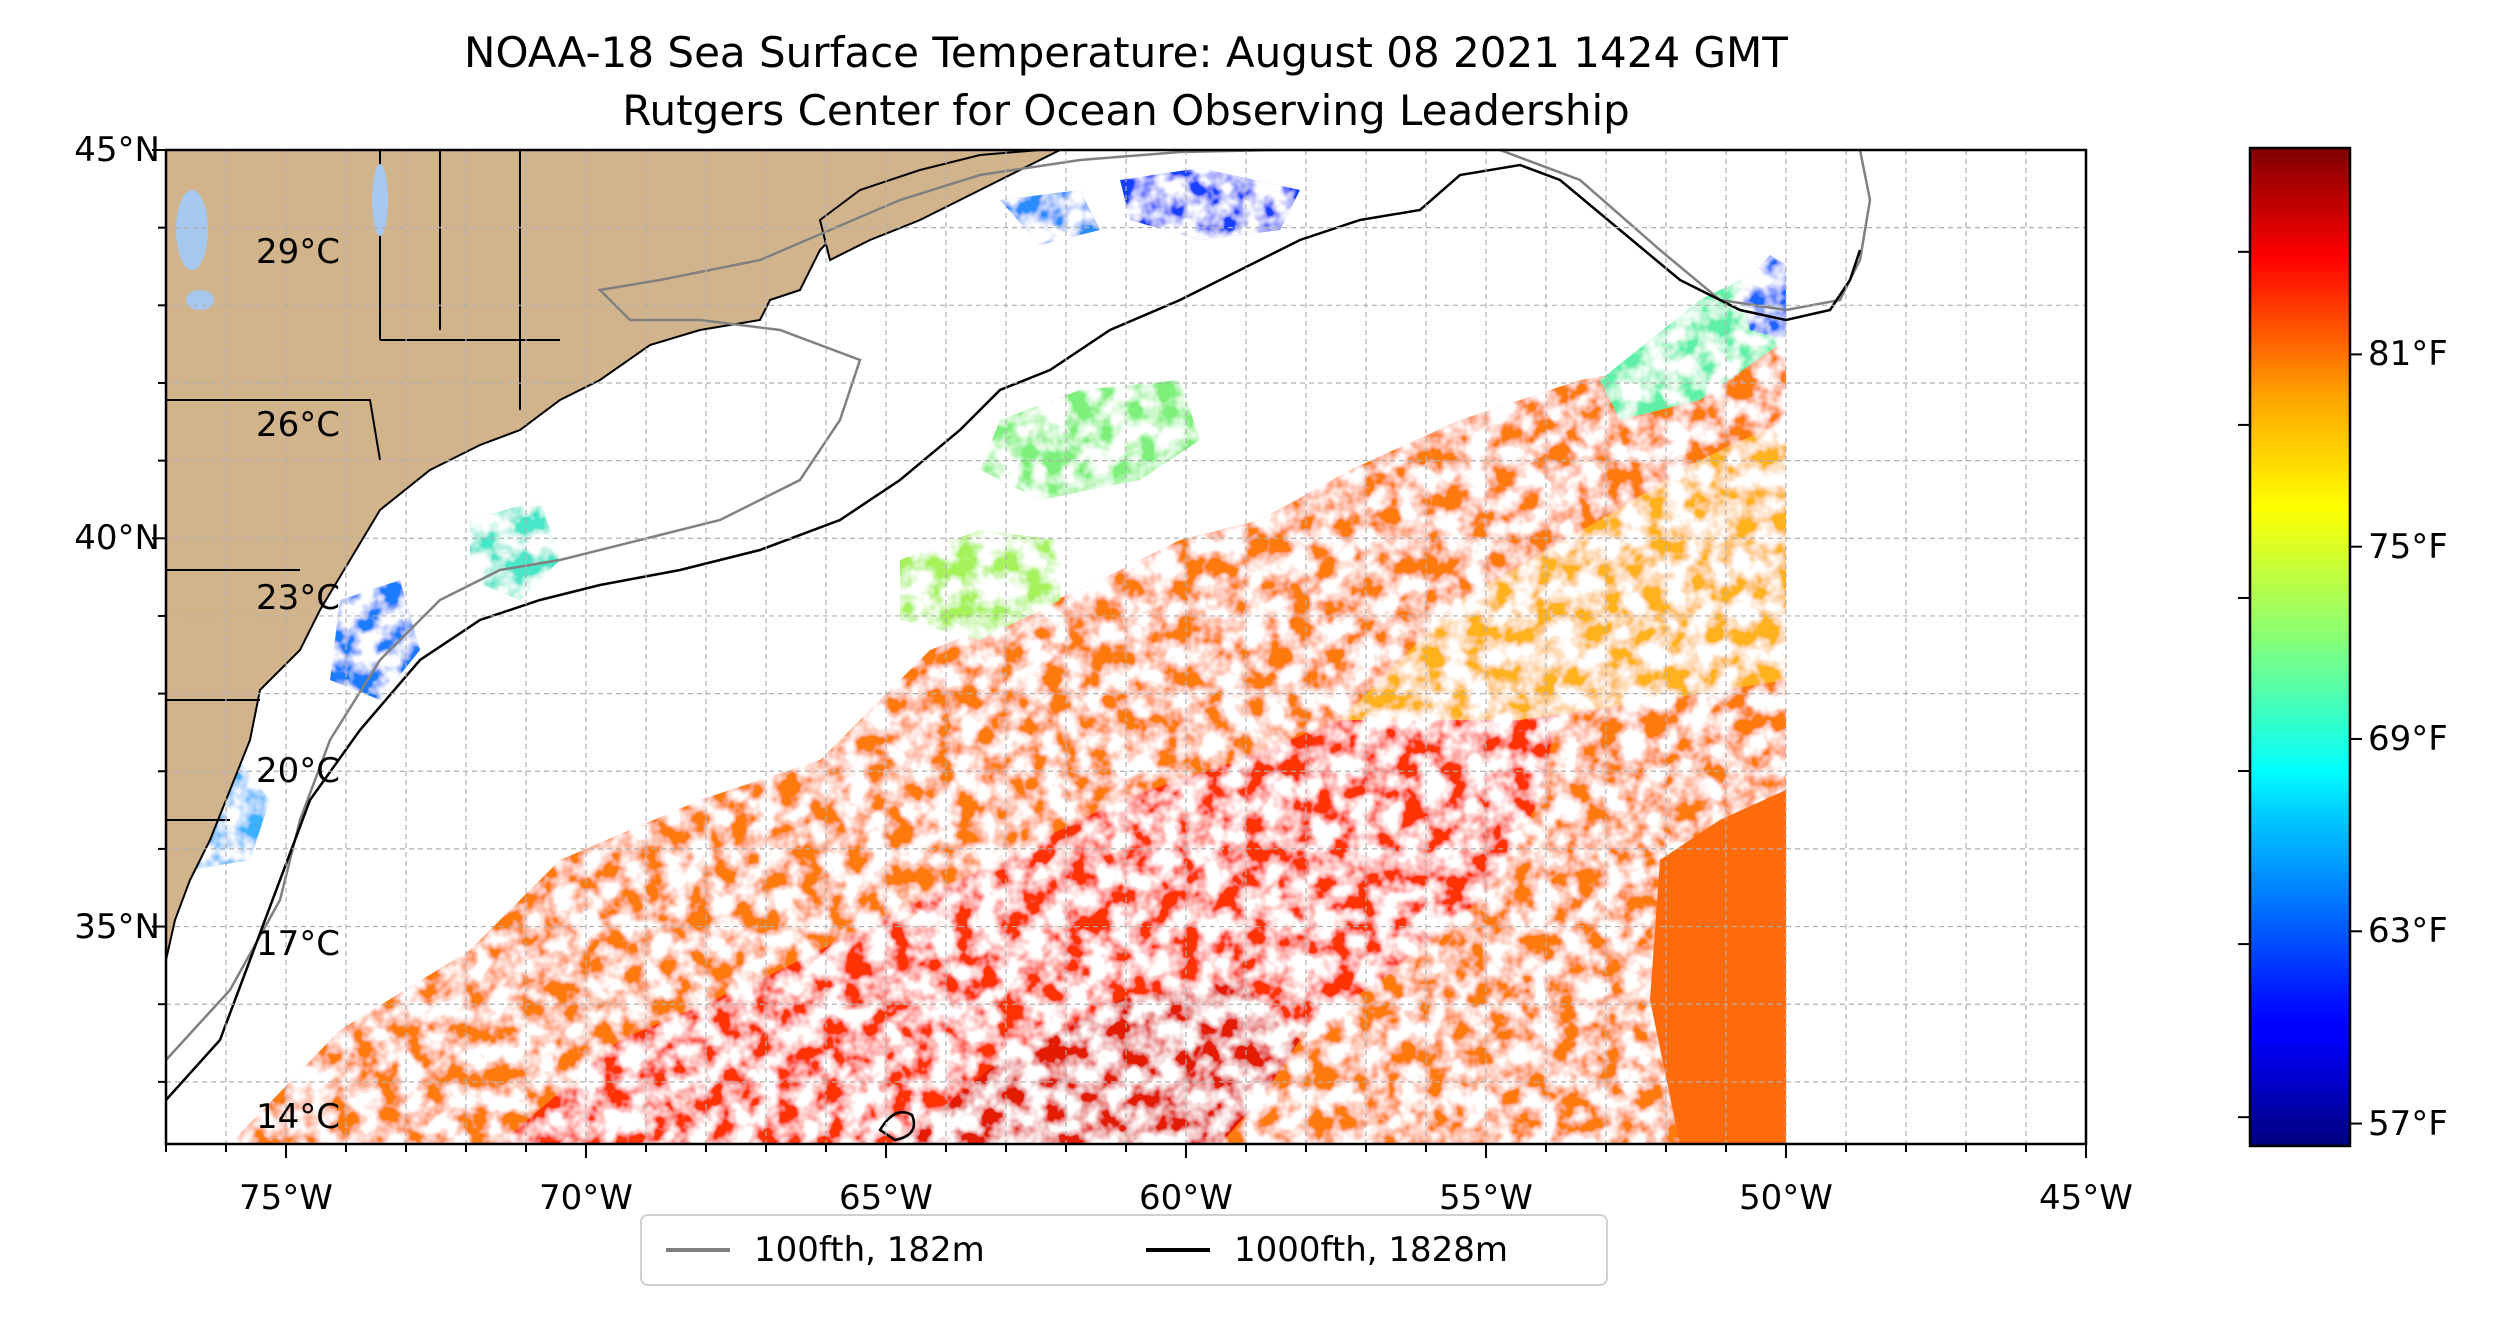 The image size is (2502, 1318). Describe the element at coordinates (297, 1117) in the screenshot. I see `colorbar-label-celsius: 14°C` at that location.